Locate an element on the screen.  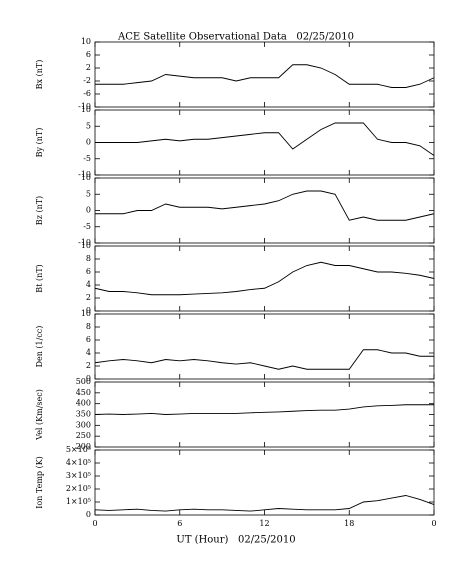
y-tick-label: 250 is located at coordinates (83, 435).